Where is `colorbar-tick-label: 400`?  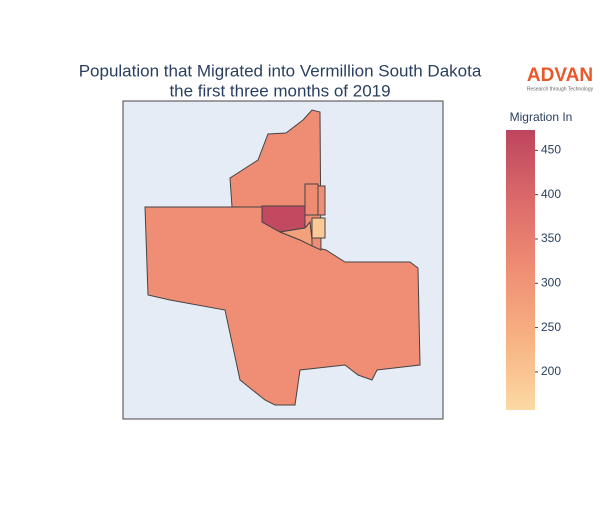
colorbar-tick-label: 400 is located at coordinates (551, 194).